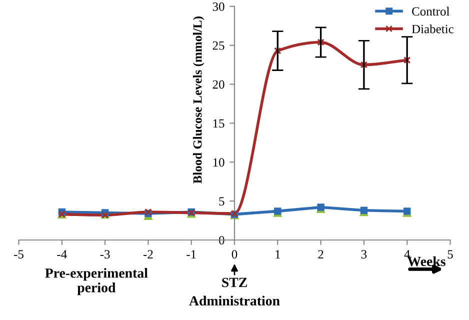 Image resolution: width=469 pixels, height=320 pixels. I want to click on x-tick-label: -3, so click(105, 254).